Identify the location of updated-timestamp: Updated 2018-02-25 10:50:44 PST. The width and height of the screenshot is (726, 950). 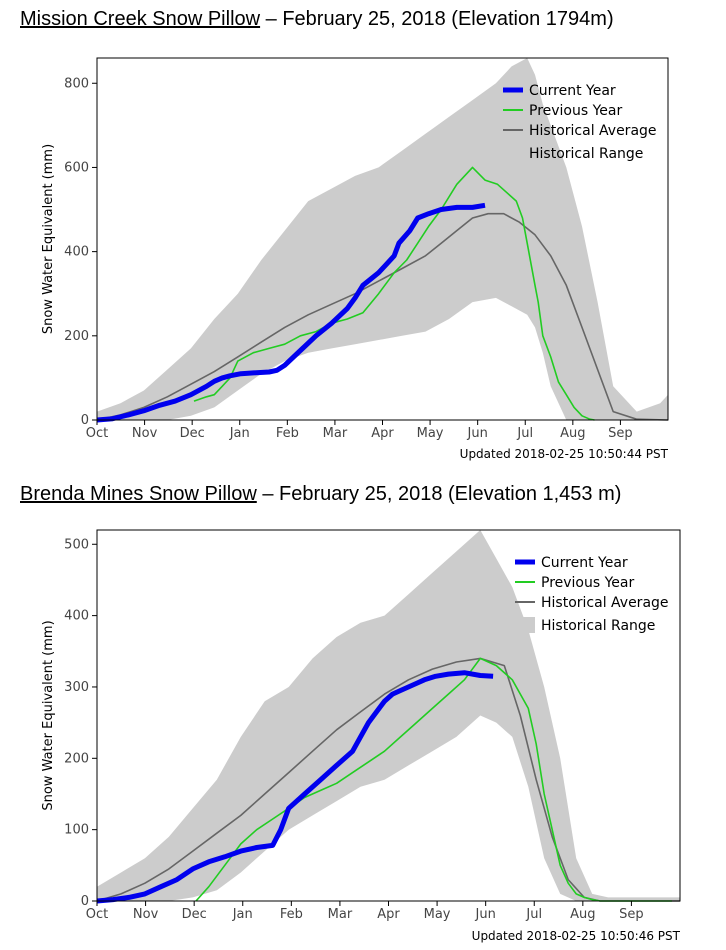
(564, 454).